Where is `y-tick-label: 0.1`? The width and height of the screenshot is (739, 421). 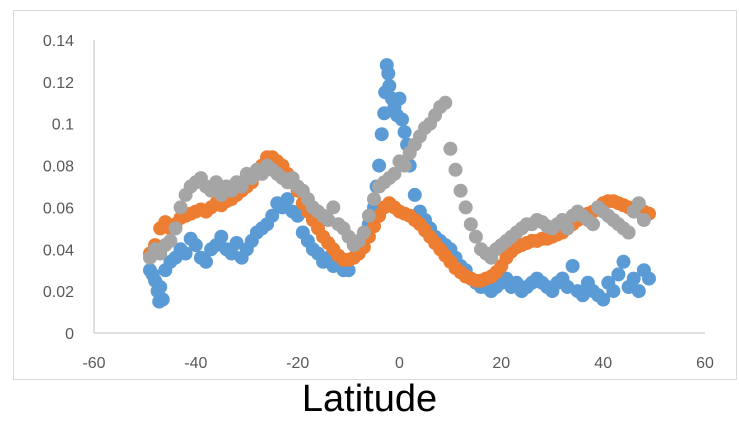 y-tick-label: 0.1 is located at coordinates (63, 125).